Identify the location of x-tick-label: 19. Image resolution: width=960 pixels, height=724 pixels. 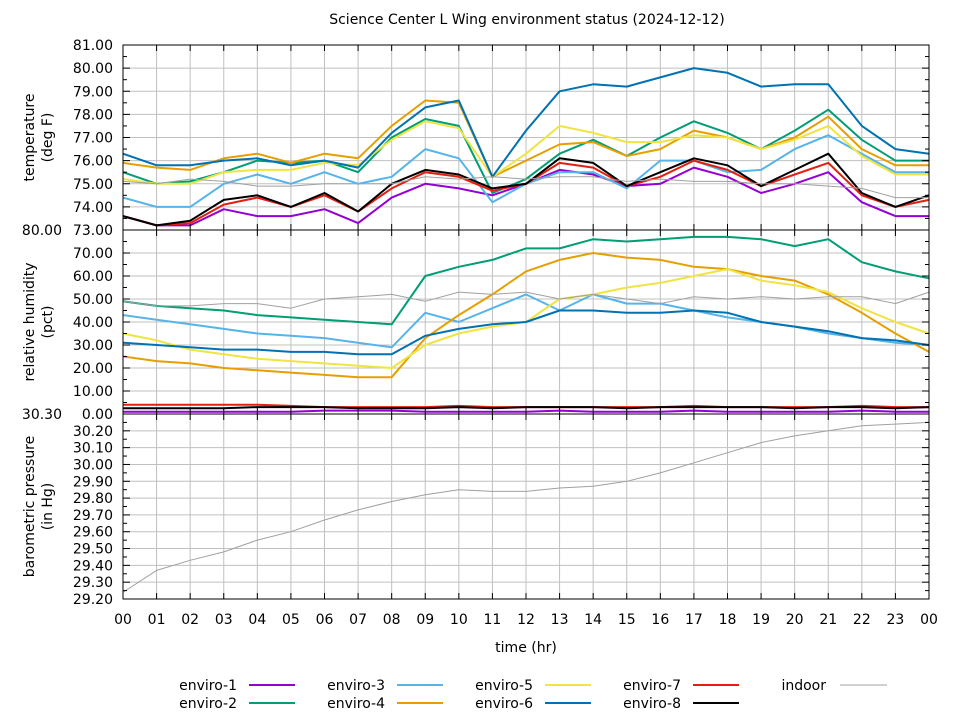
(761, 620).